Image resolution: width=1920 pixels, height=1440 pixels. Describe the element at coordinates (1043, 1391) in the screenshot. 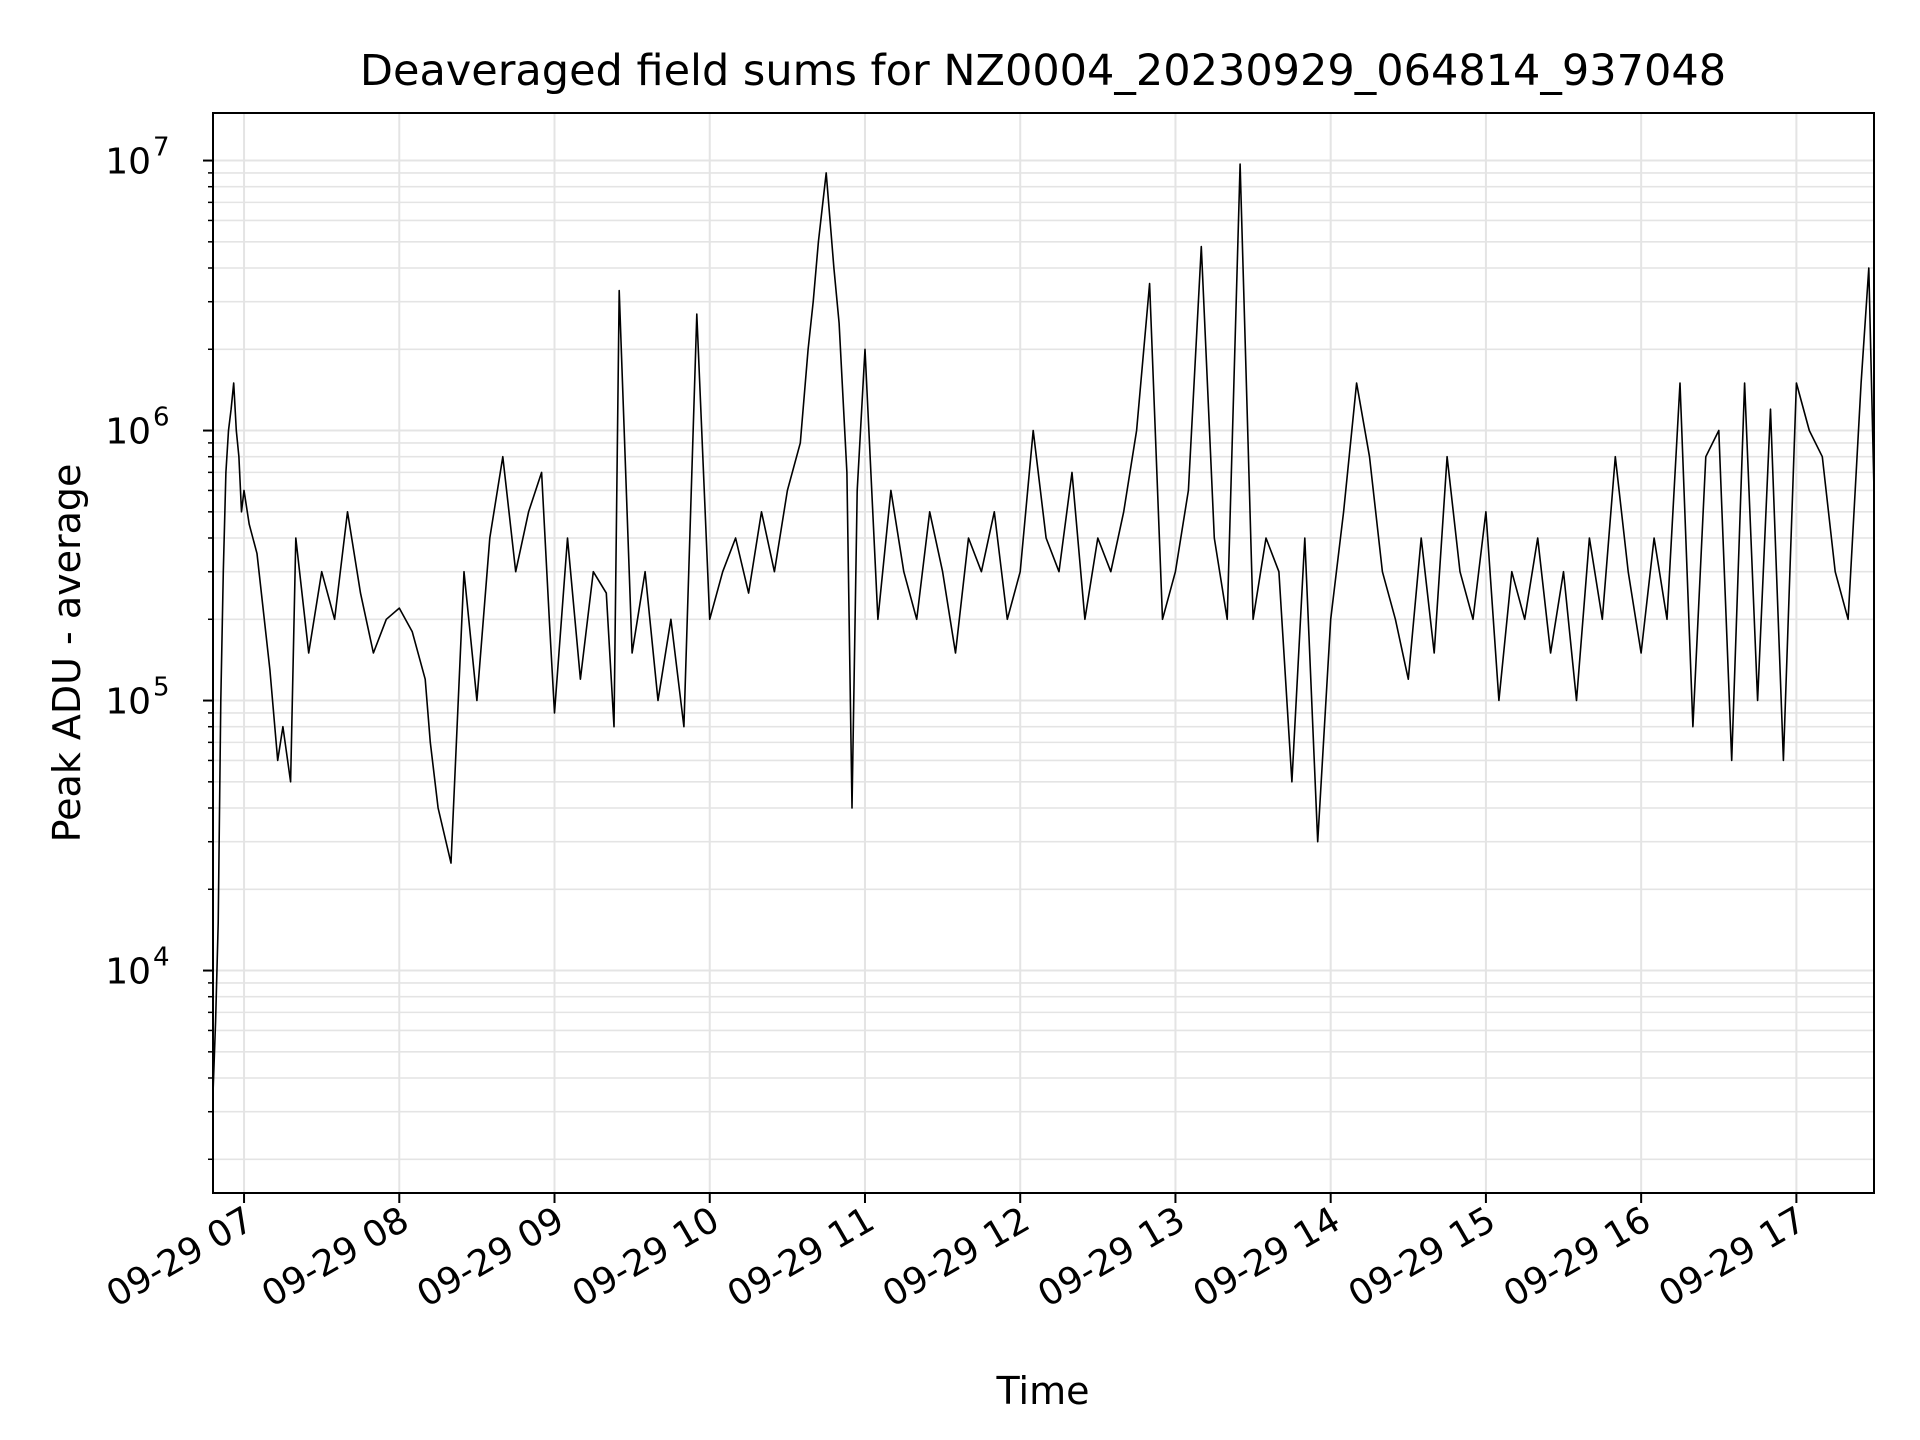

I see `x-axis-label: Time` at that location.